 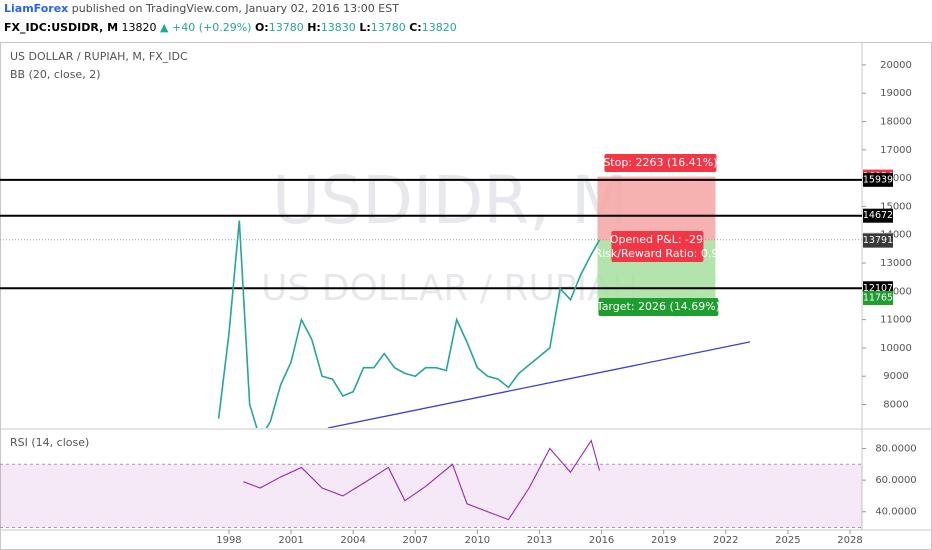 What do you see at coordinates (364, 27) in the screenshot?
I see `ohlc-label: L:` at bounding box center [364, 27].